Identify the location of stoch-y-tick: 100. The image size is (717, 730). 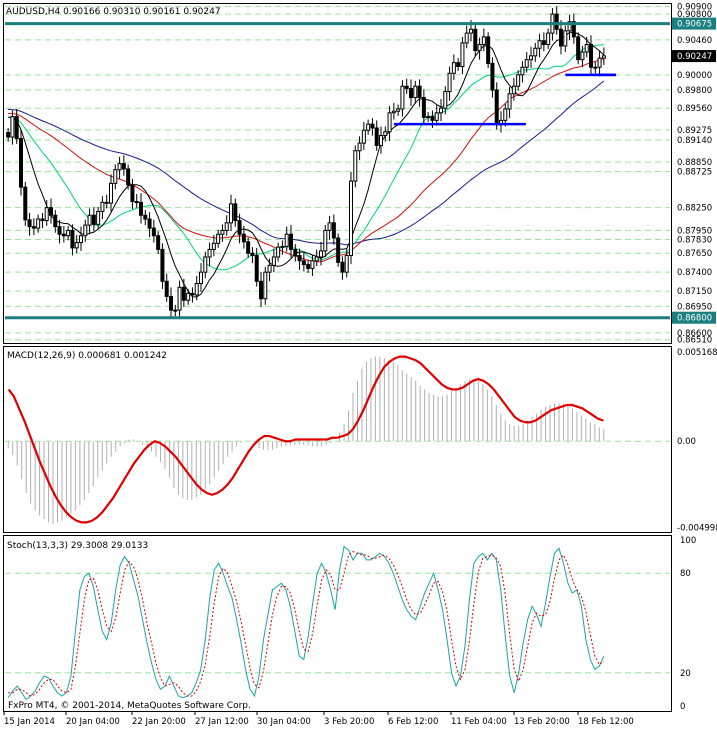
(688, 541).